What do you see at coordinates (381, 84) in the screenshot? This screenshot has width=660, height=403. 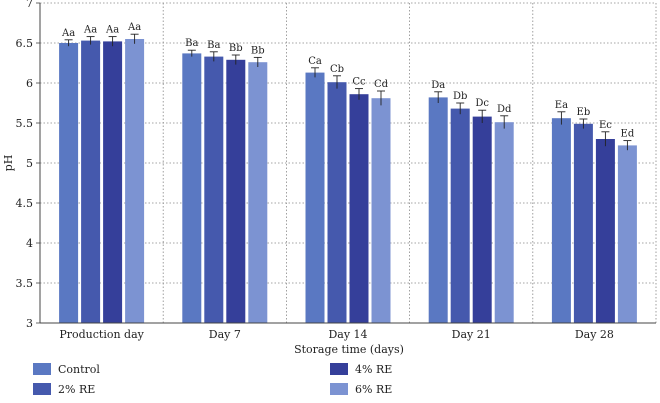 I see `data-label: Cd` at bounding box center [381, 84].